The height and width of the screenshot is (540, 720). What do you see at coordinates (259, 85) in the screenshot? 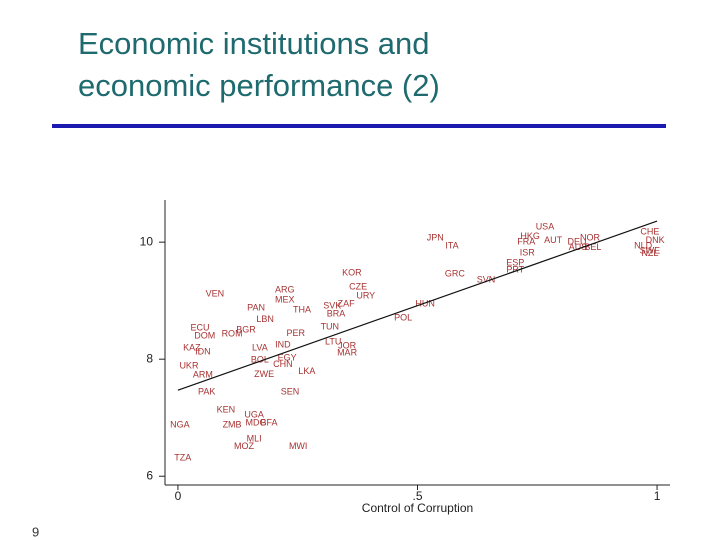
I see `title-line: economic performance (2)` at bounding box center [259, 85].